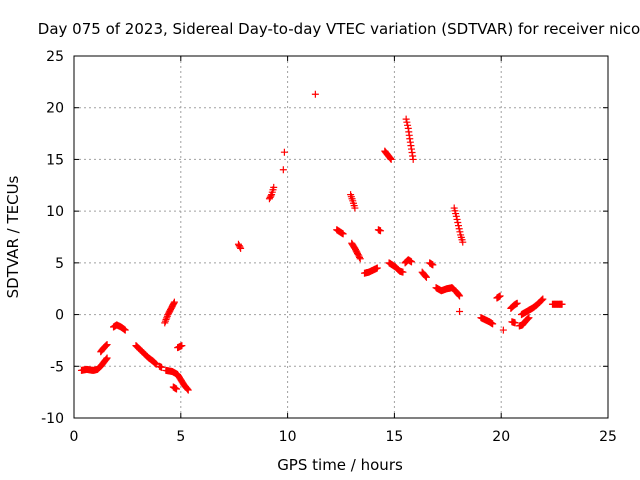 The height and width of the screenshot is (480, 640). What do you see at coordinates (59, 316) in the screenshot?
I see `y-tick-label: 0` at bounding box center [59, 316].